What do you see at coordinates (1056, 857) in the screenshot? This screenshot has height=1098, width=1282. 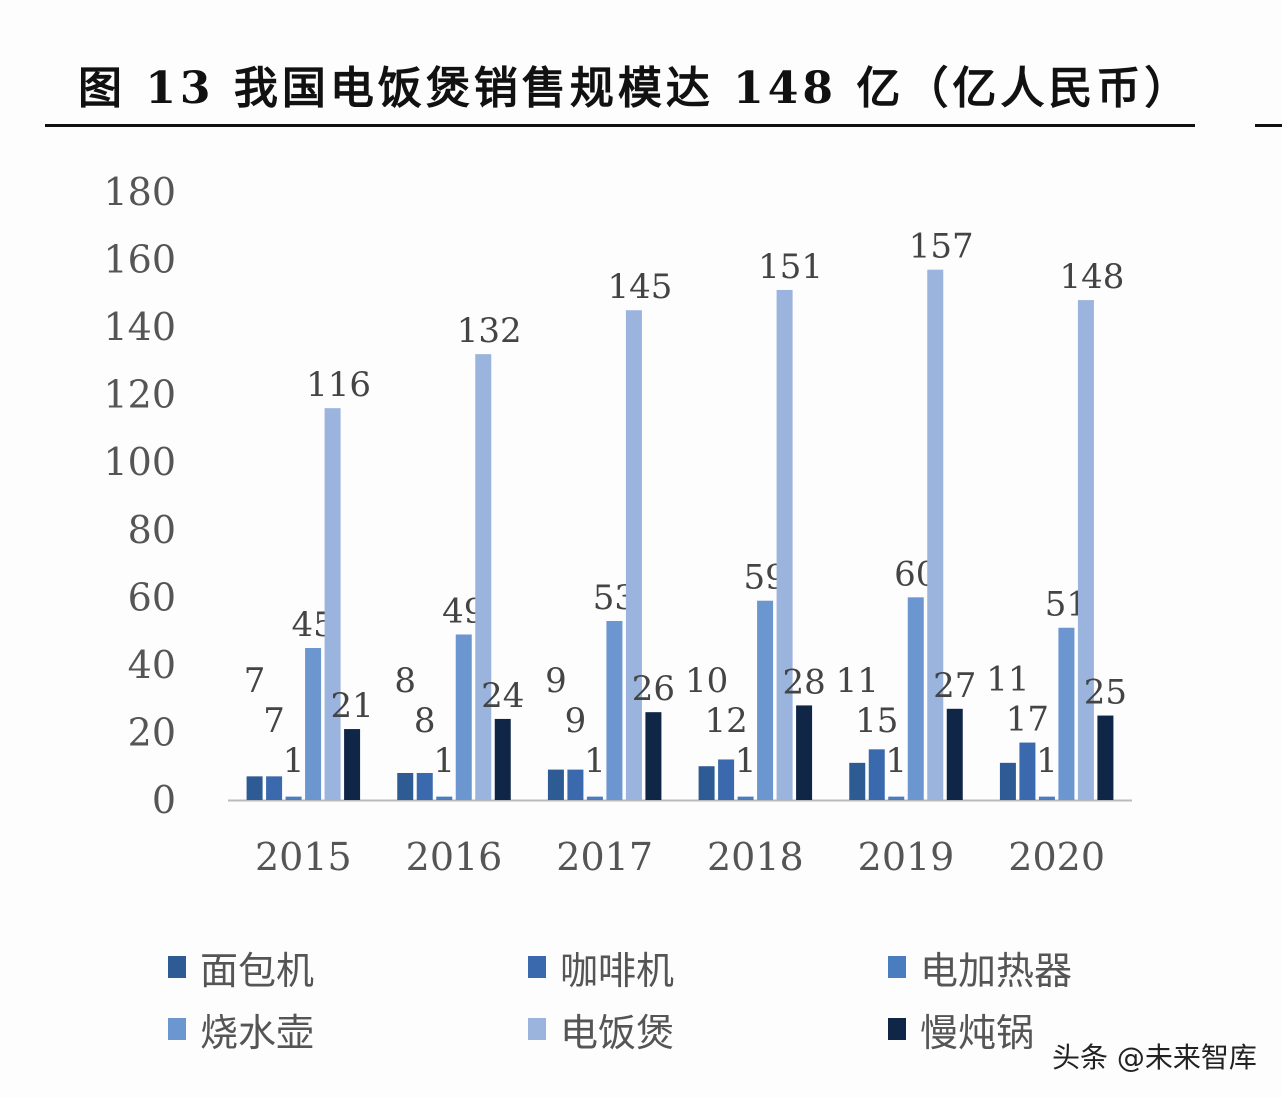 I see `x-tick-label: 2020` at bounding box center [1056, 857].